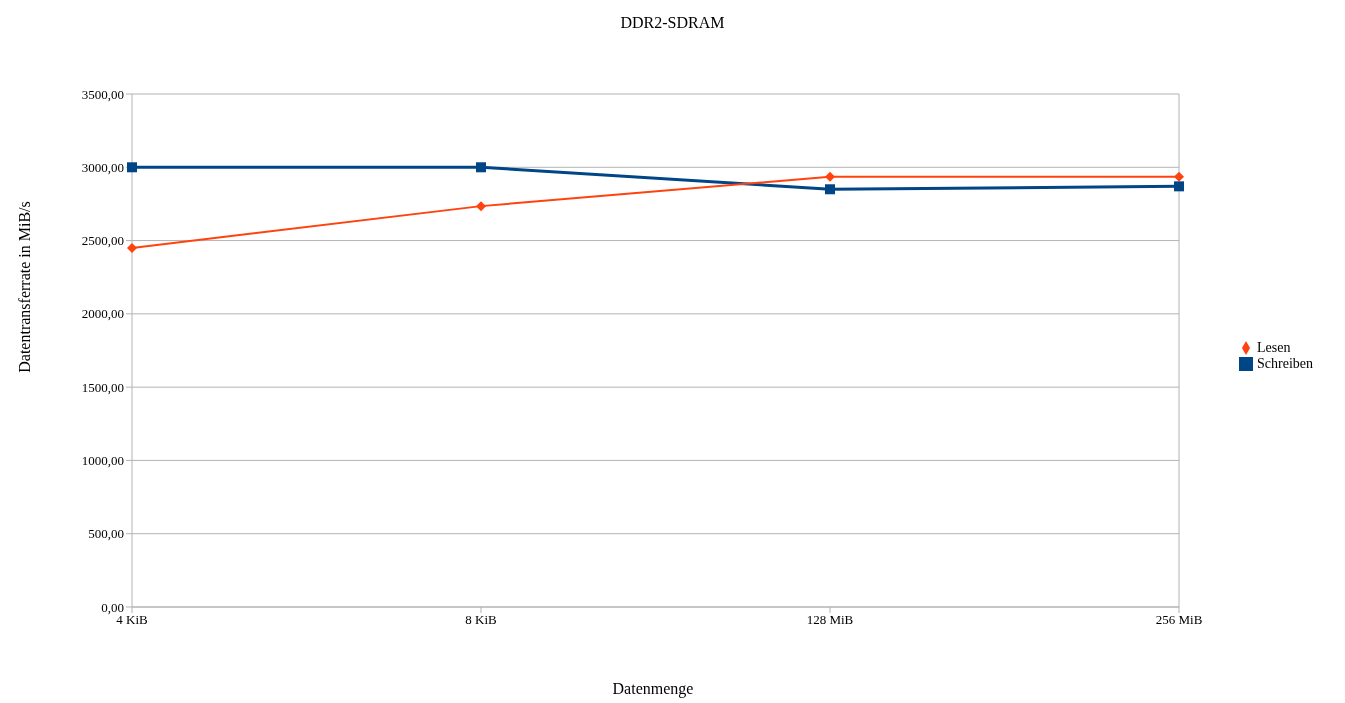 This screenshot has width=1345, height=703. What do you see at coordinates (481, 620) in the screenshot?
I see `x-tick-label: 8 KiB` at bounding box center [481, 620].